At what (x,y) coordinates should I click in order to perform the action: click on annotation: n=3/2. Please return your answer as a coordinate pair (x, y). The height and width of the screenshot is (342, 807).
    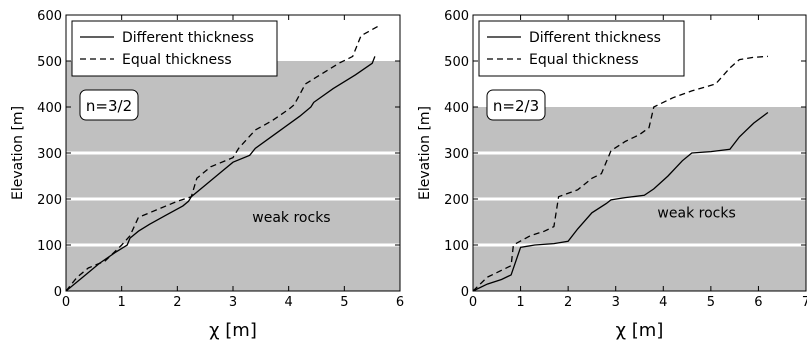
    Looking at the image, I should click on (109, 105).